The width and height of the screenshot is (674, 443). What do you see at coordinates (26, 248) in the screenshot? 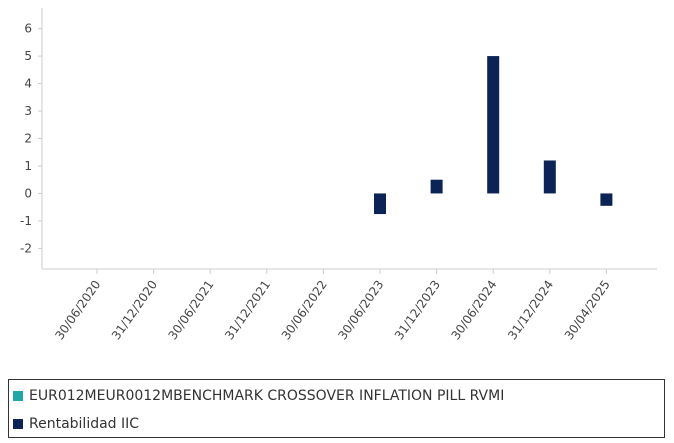
I see `y-tick-label: -2` at bounding box center [26, 248].